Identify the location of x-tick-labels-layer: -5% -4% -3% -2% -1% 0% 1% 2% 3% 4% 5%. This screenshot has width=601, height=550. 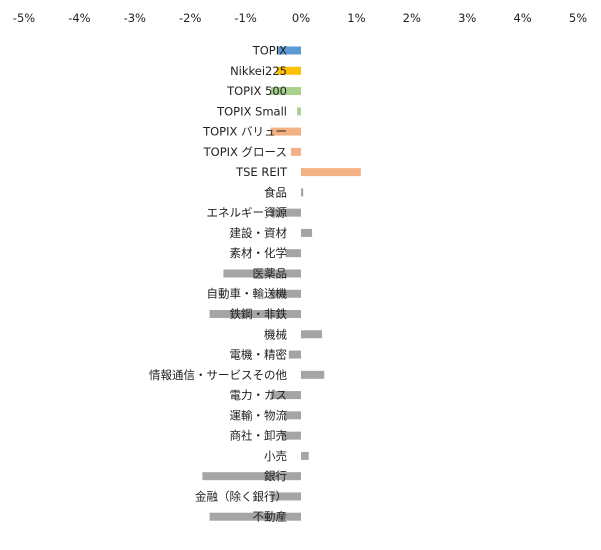
(300, 18).